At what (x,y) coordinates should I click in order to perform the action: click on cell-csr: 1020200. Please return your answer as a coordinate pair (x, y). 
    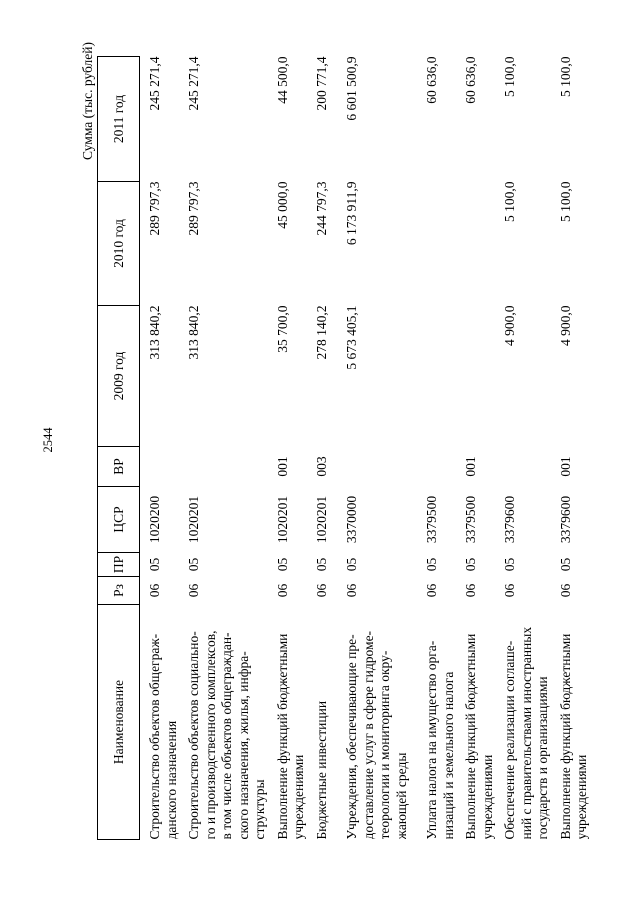
    Looking at the image, I should click on (154, 519).